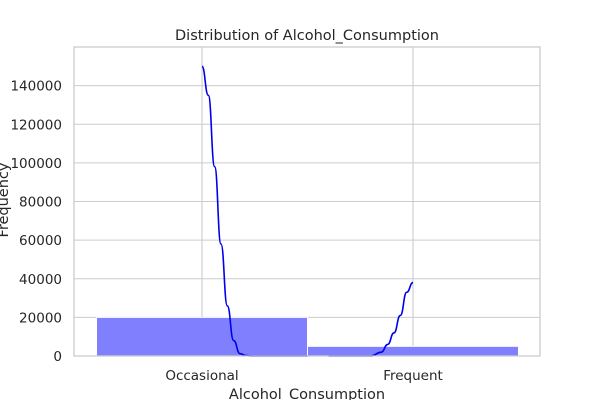 This screenshot has width=600, height=400. I want to click on y-tick-labels: 0 20000 40000 60000 80000 100000 120000 140000, so click(36, 222).